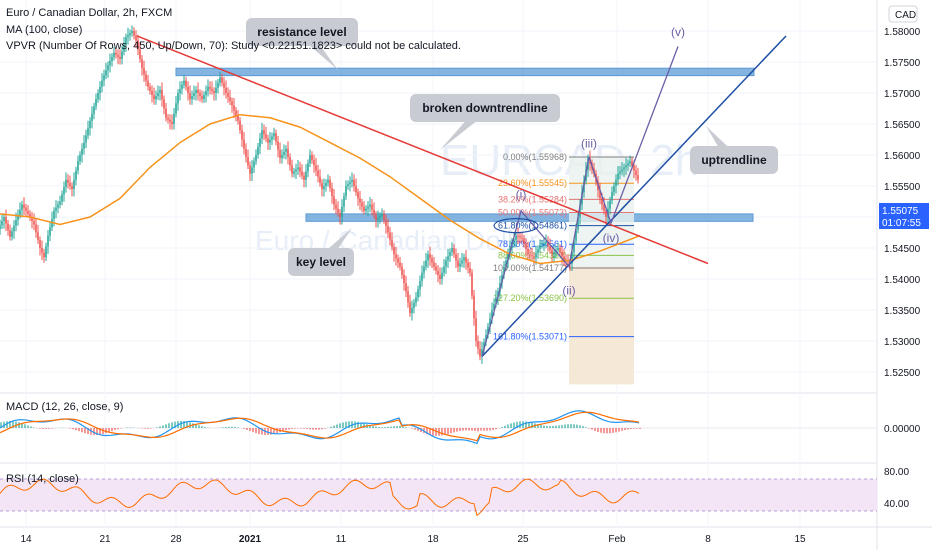 The height and width of the screenshot is (550, 932). What do you see at coordinates (580, 201) in the screenshot?
I see `elliott-wave-path` at bounding box center [580, 201].